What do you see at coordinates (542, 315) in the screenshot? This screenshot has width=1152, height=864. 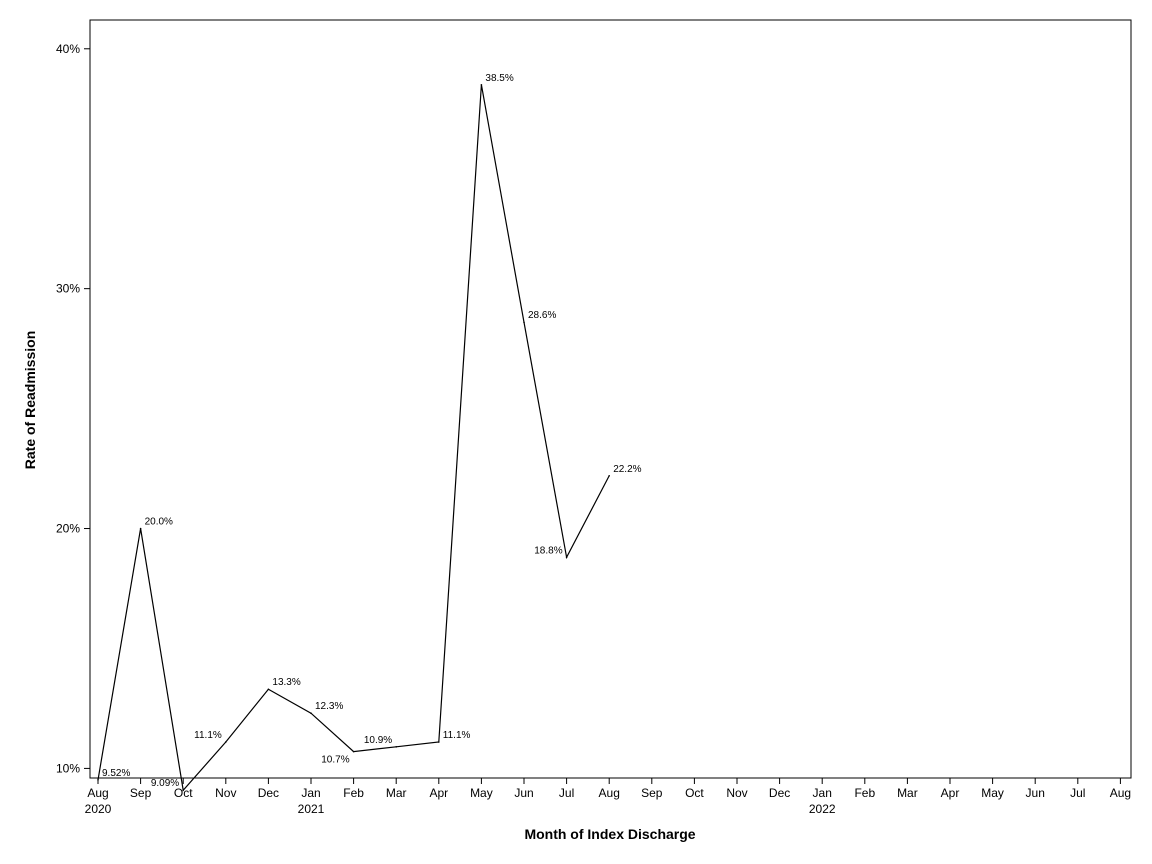 I see `data-label: 28.6%` at bounding box center [542, 315].